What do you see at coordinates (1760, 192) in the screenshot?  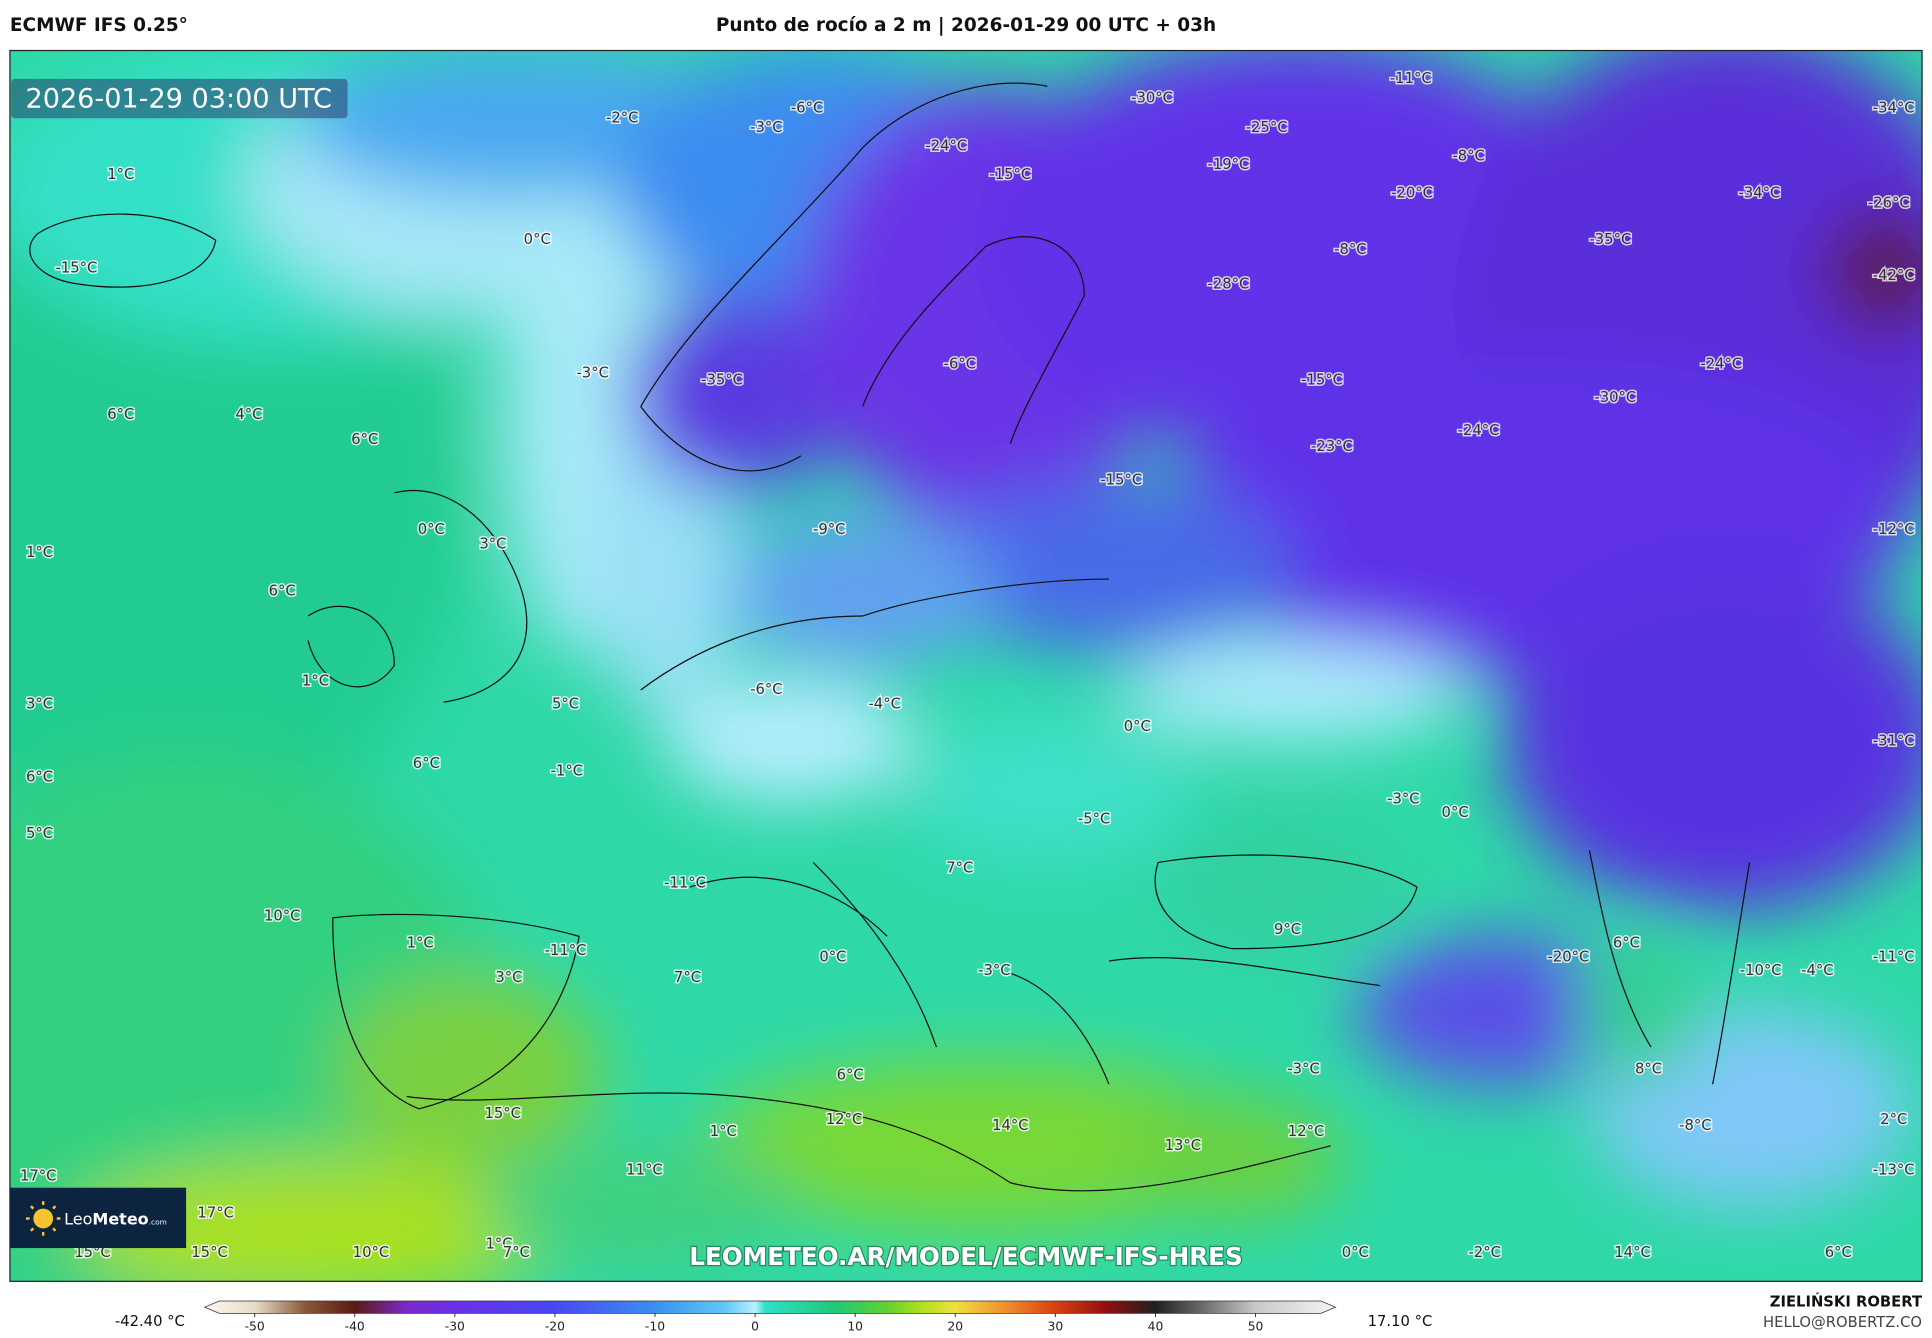 I see `temperature-label: -34°C` at bounding box center [1760, 192].